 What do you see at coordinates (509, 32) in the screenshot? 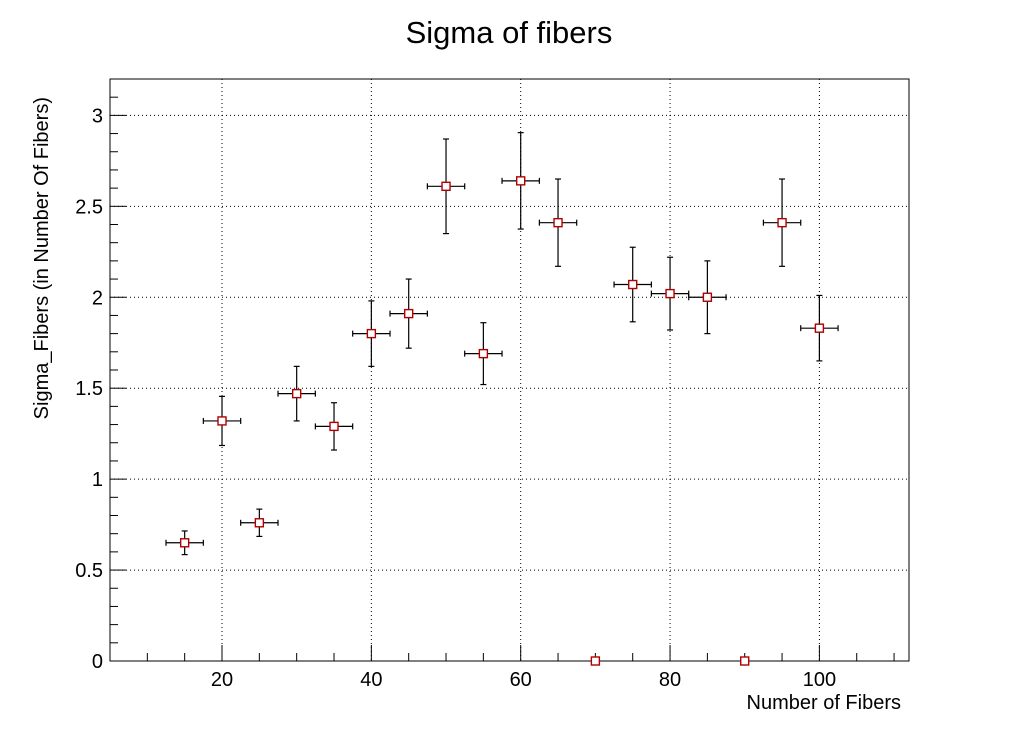
I see `chart-title: Sigma of fibers` at bounding box center [509, 32].